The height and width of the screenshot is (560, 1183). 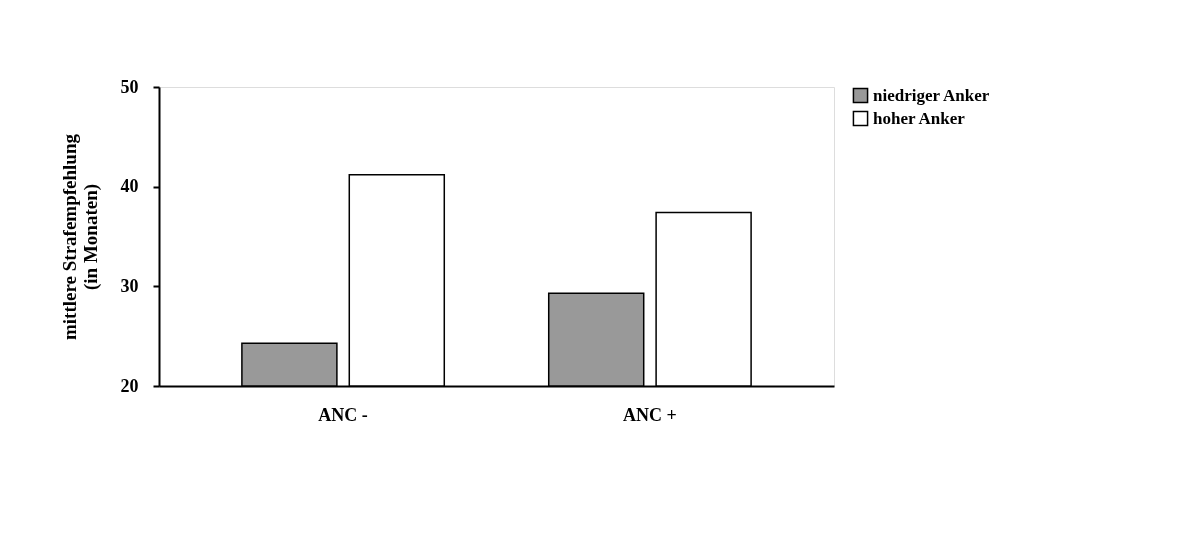 I want to click on y-tick-label: 50, so click(x=129, y=86).